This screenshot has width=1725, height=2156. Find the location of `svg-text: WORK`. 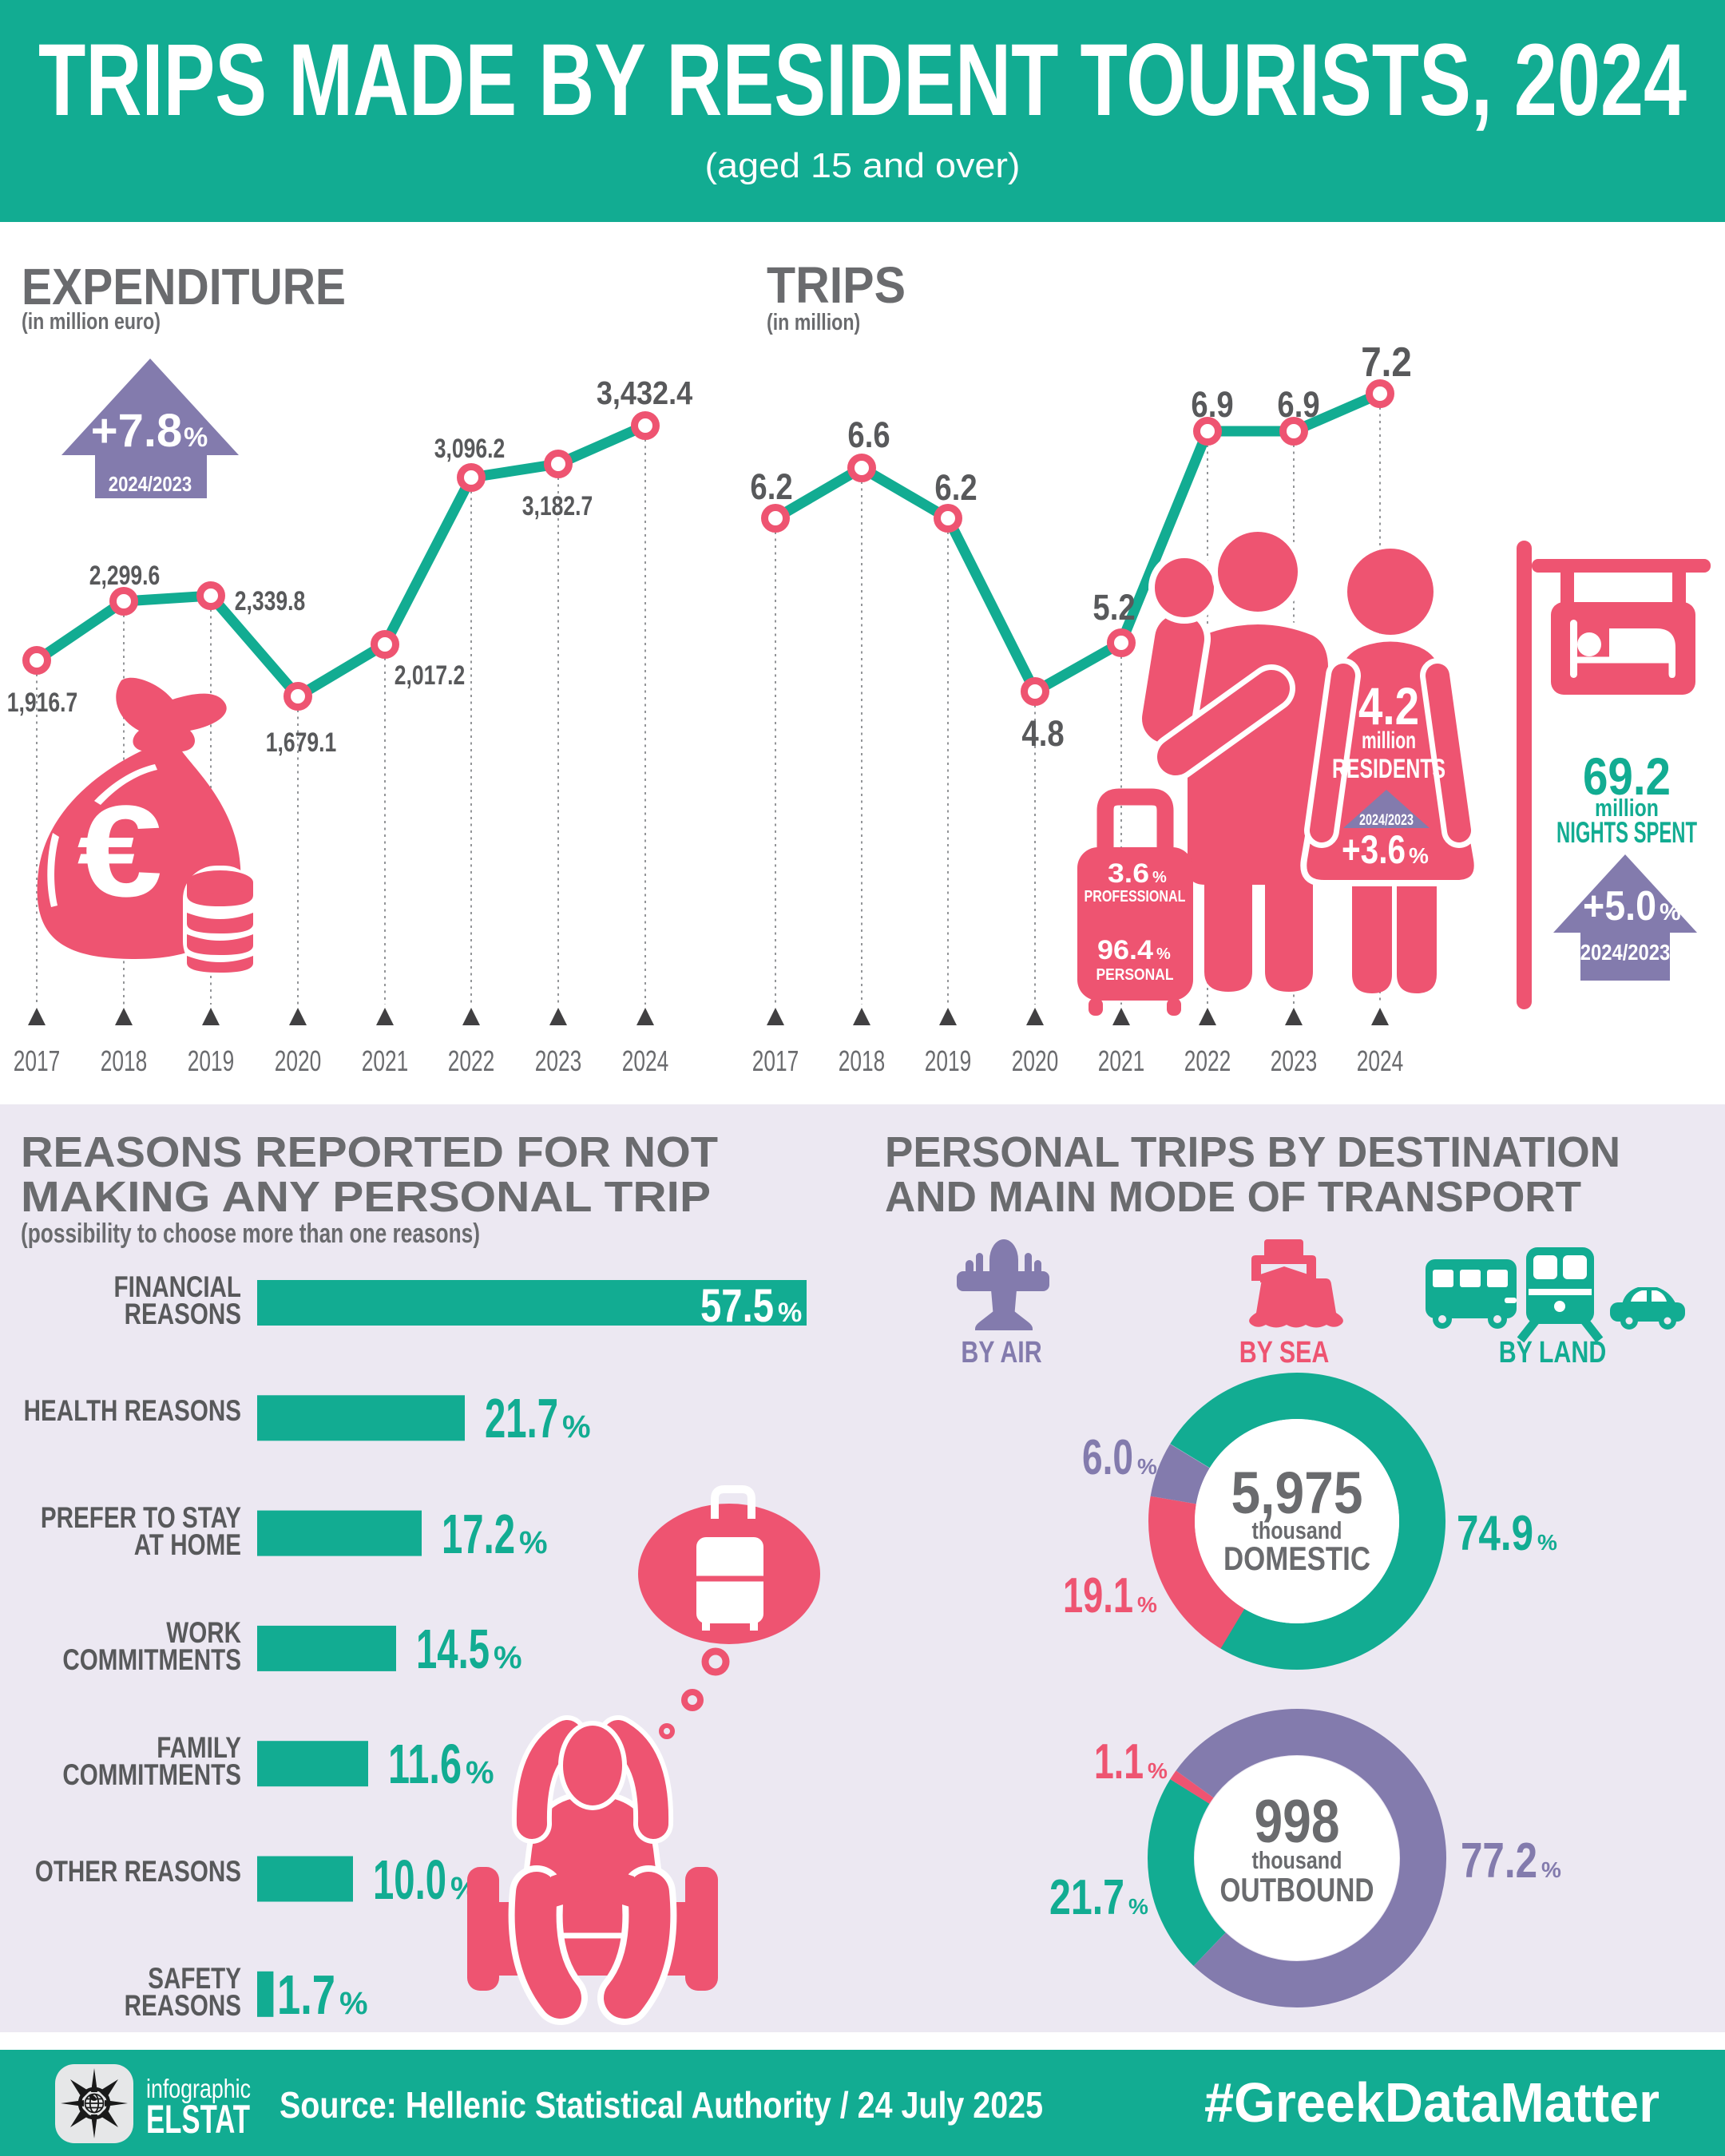

svg-text: WORK is located at coordinates (204, 1633).